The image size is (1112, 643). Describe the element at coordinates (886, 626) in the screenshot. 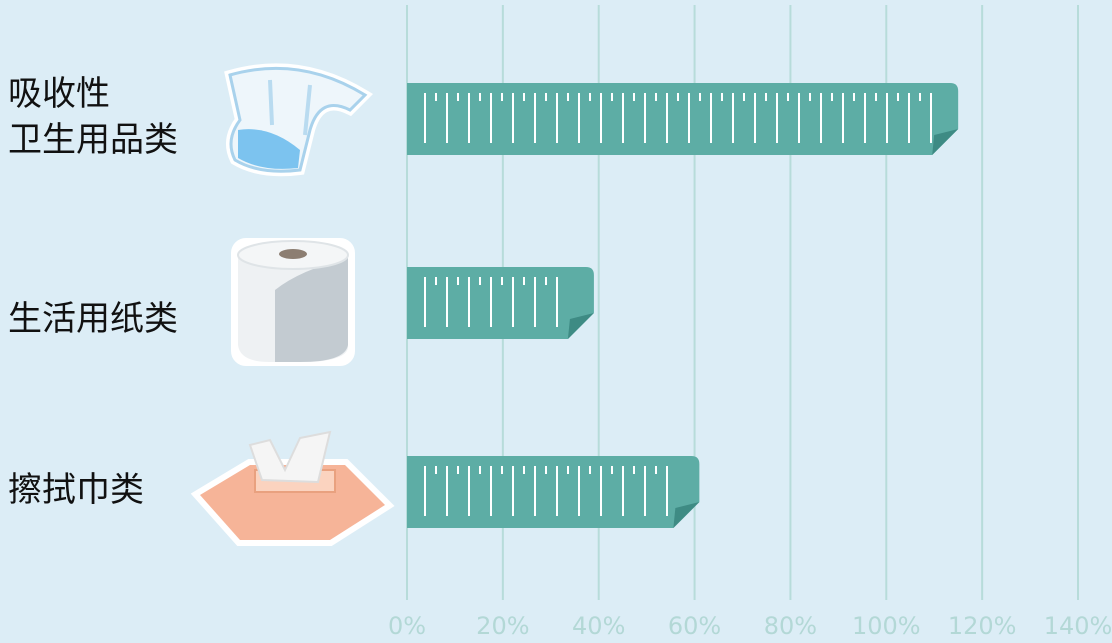

I see `x-tick-label: 100%` at that location.